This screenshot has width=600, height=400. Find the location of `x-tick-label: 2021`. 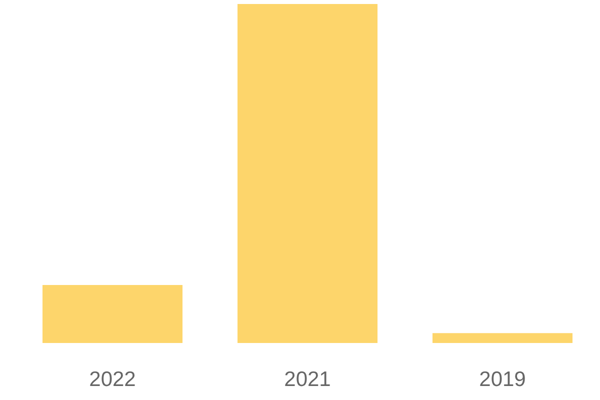

x-tick-label: 2021 is located at coordinates (307, 379).